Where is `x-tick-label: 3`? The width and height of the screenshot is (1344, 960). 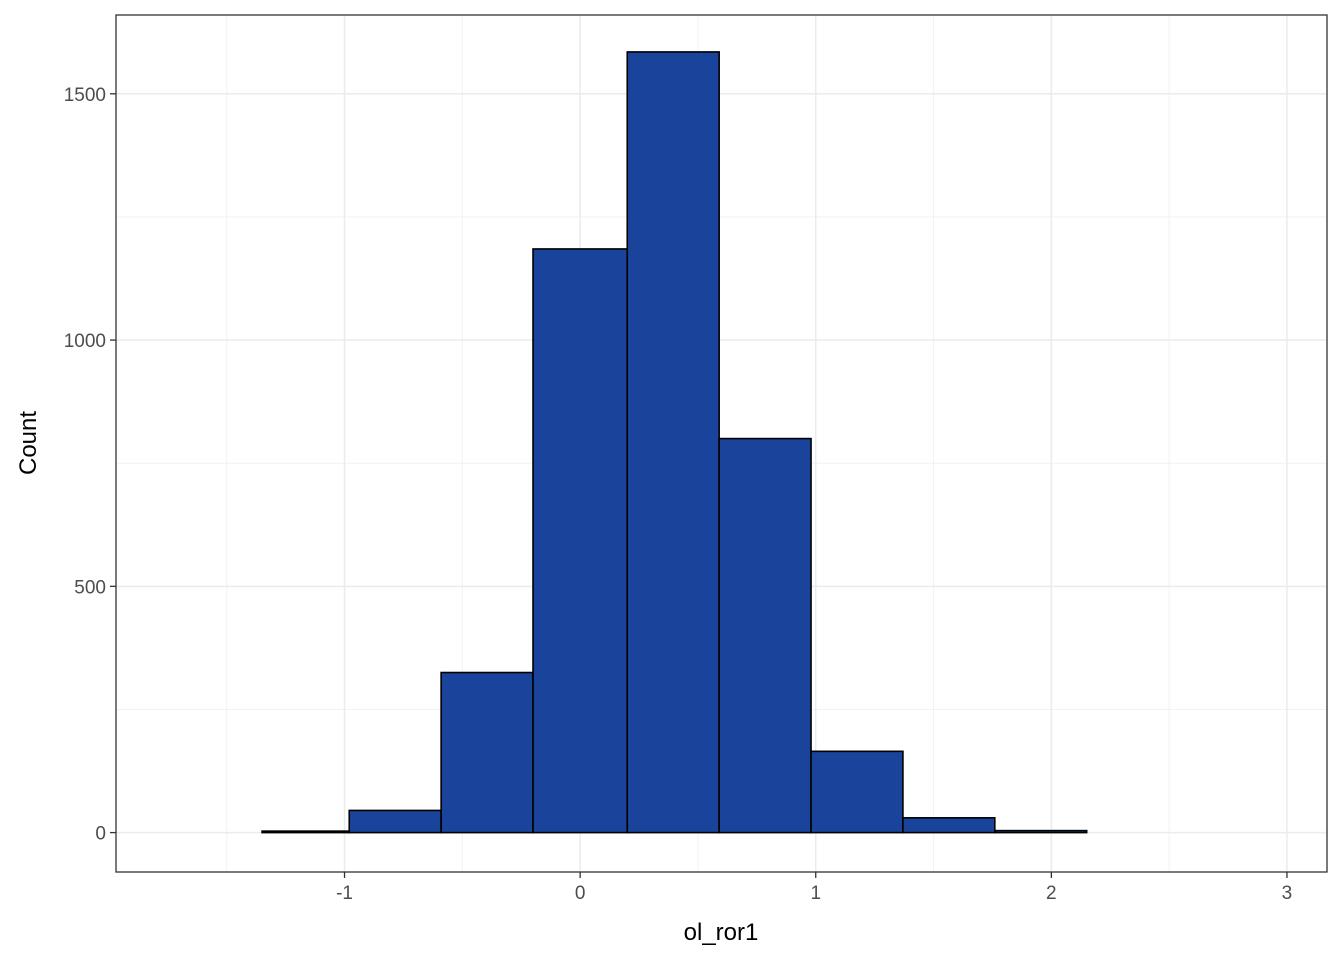 x-tick-label: 3 is located at coordinates (1287, 893).